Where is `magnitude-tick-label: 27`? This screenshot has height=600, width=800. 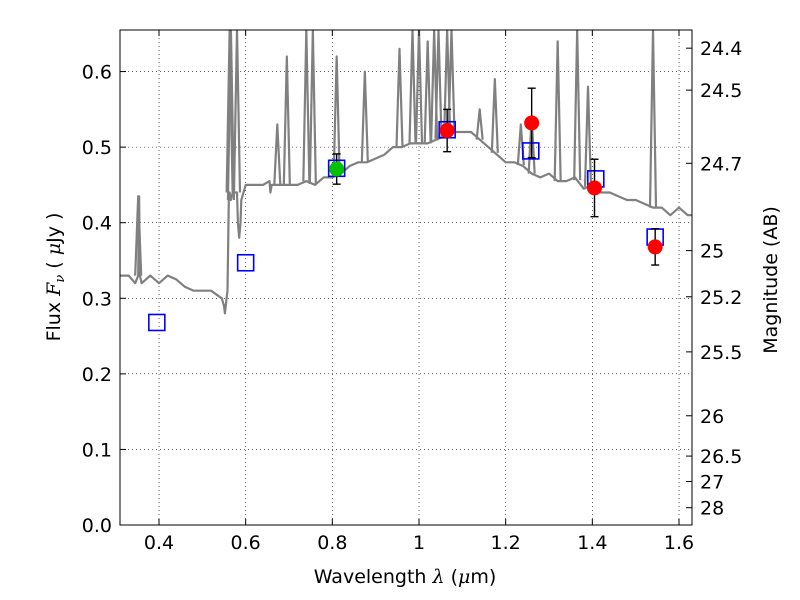 magnitude-tick-label: 27 is located at coordinates (712, 483).